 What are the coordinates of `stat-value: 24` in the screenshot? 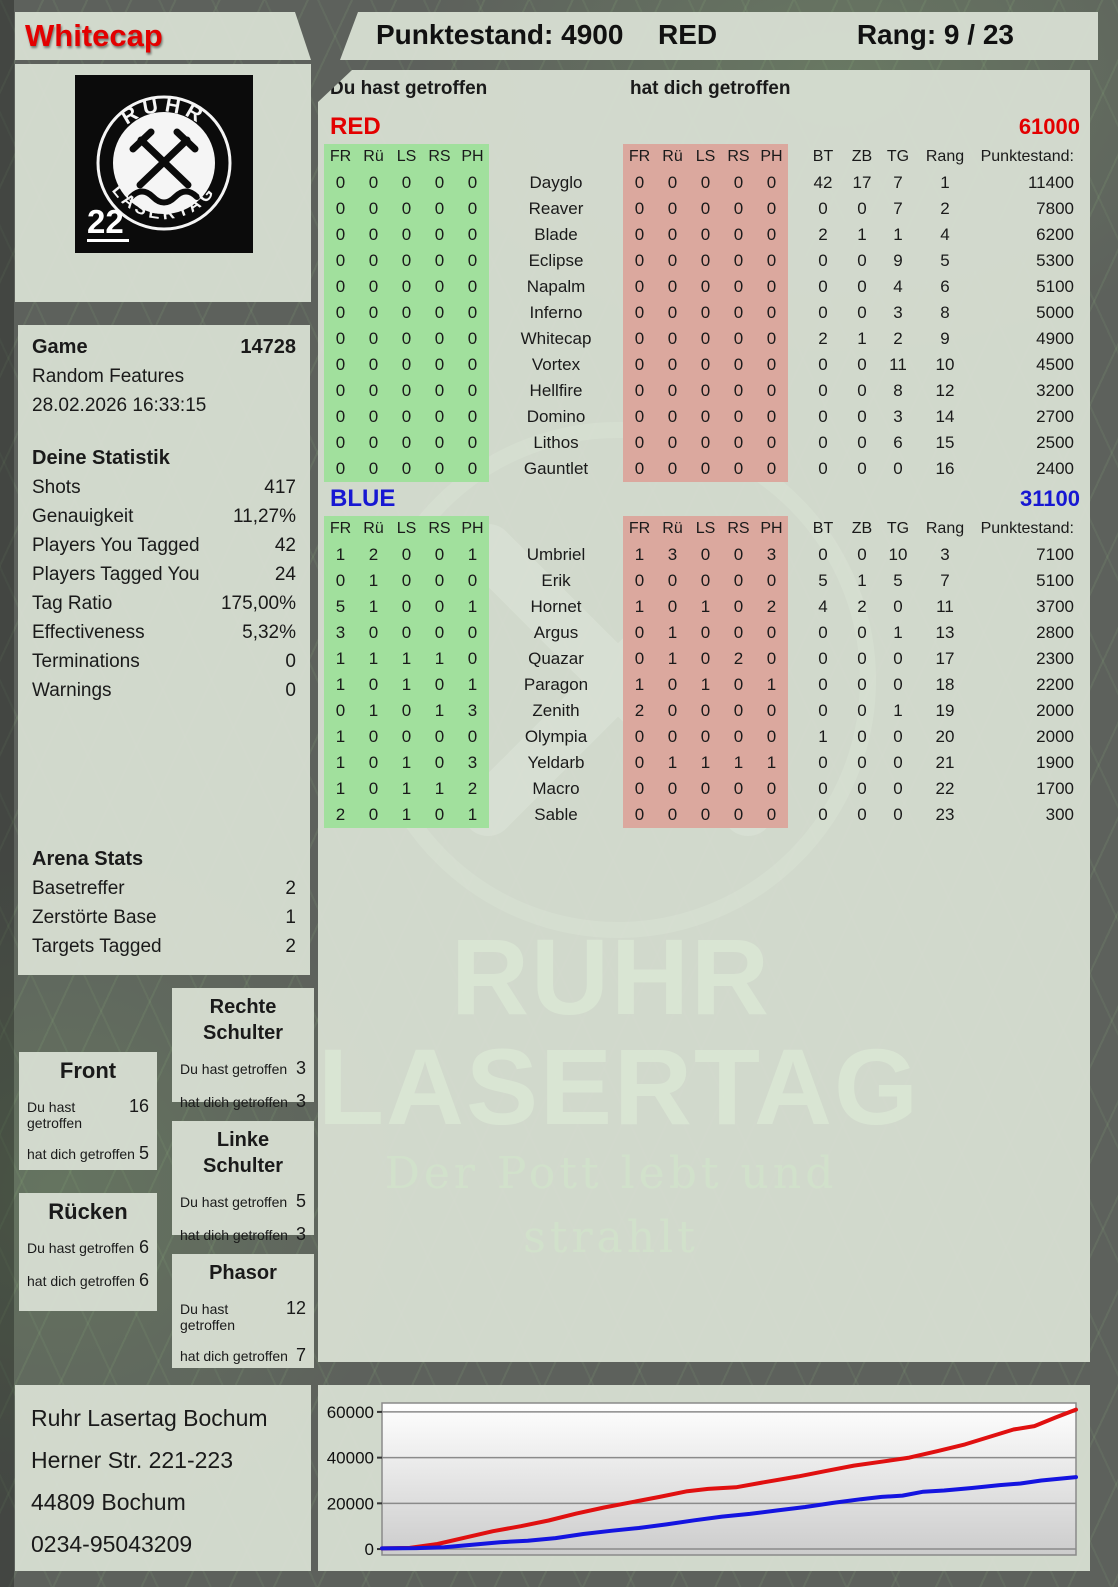 It's located at (285, 574).